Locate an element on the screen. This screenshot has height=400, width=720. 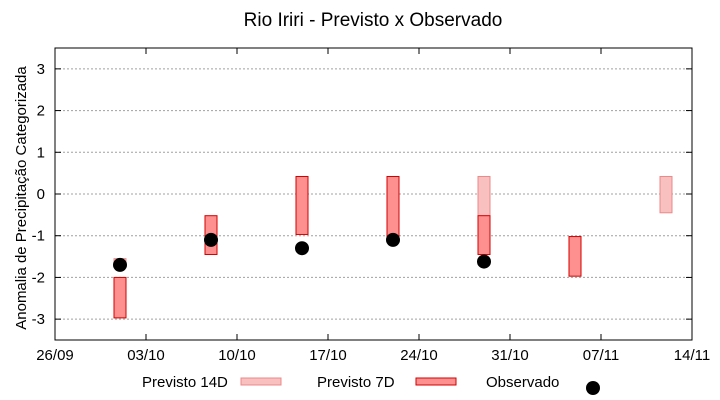
y-tick-label: 2 is located at coordinates (41, 111).